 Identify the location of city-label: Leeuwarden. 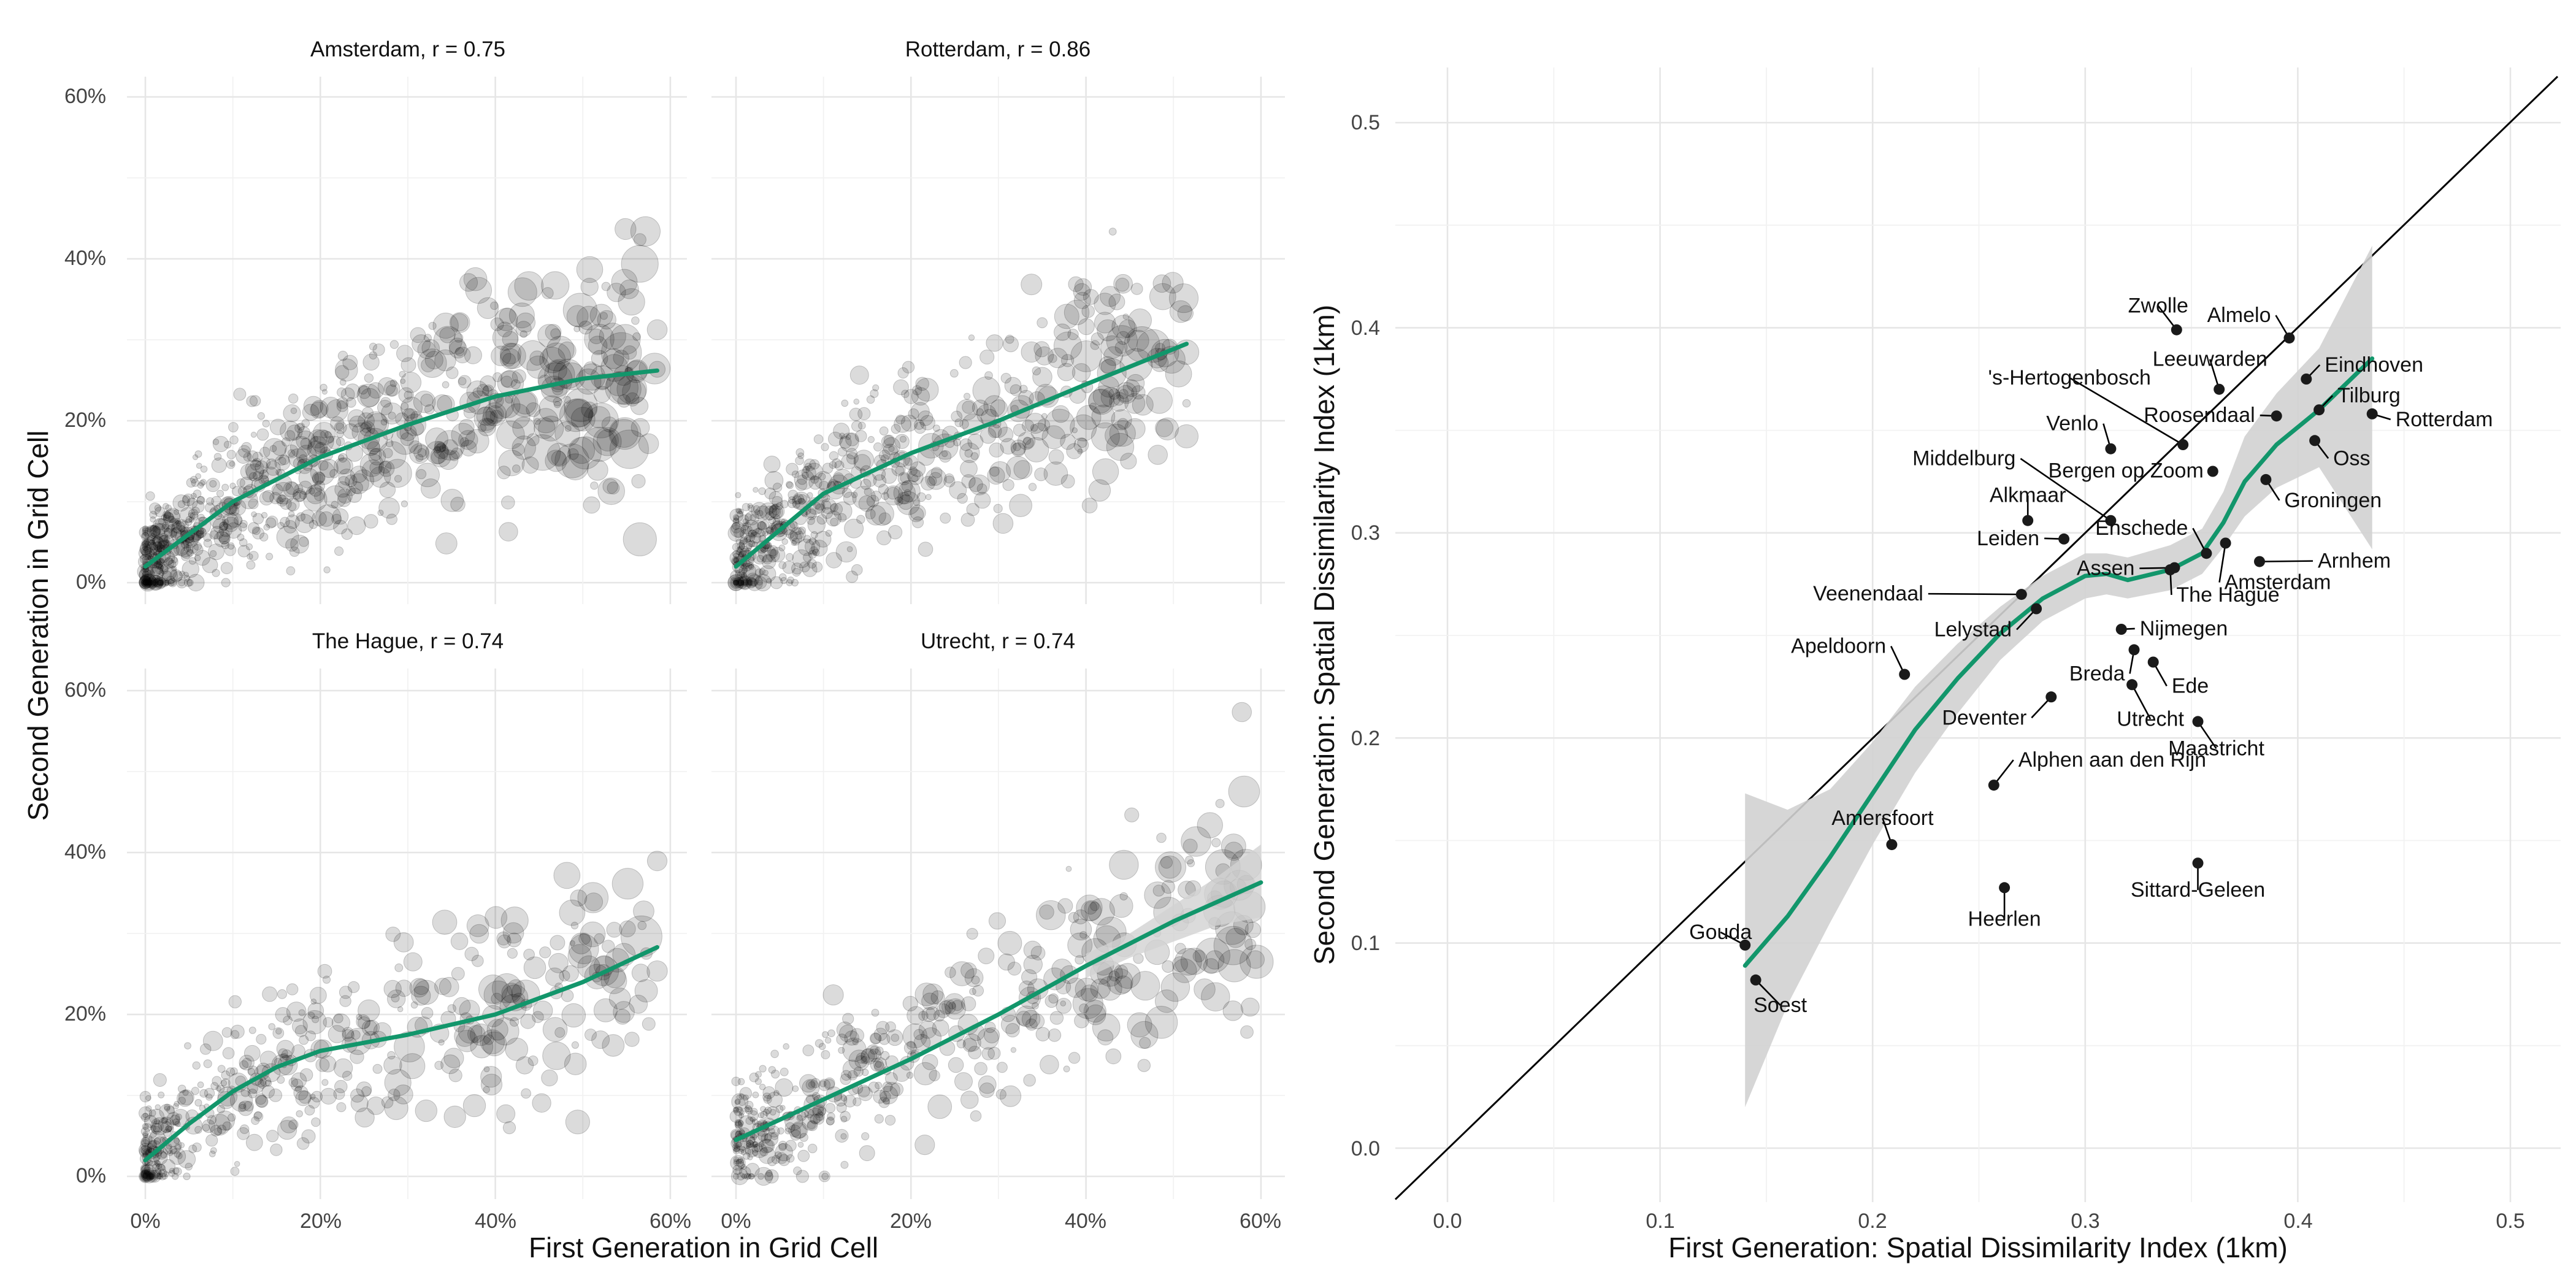
(2210, 359).